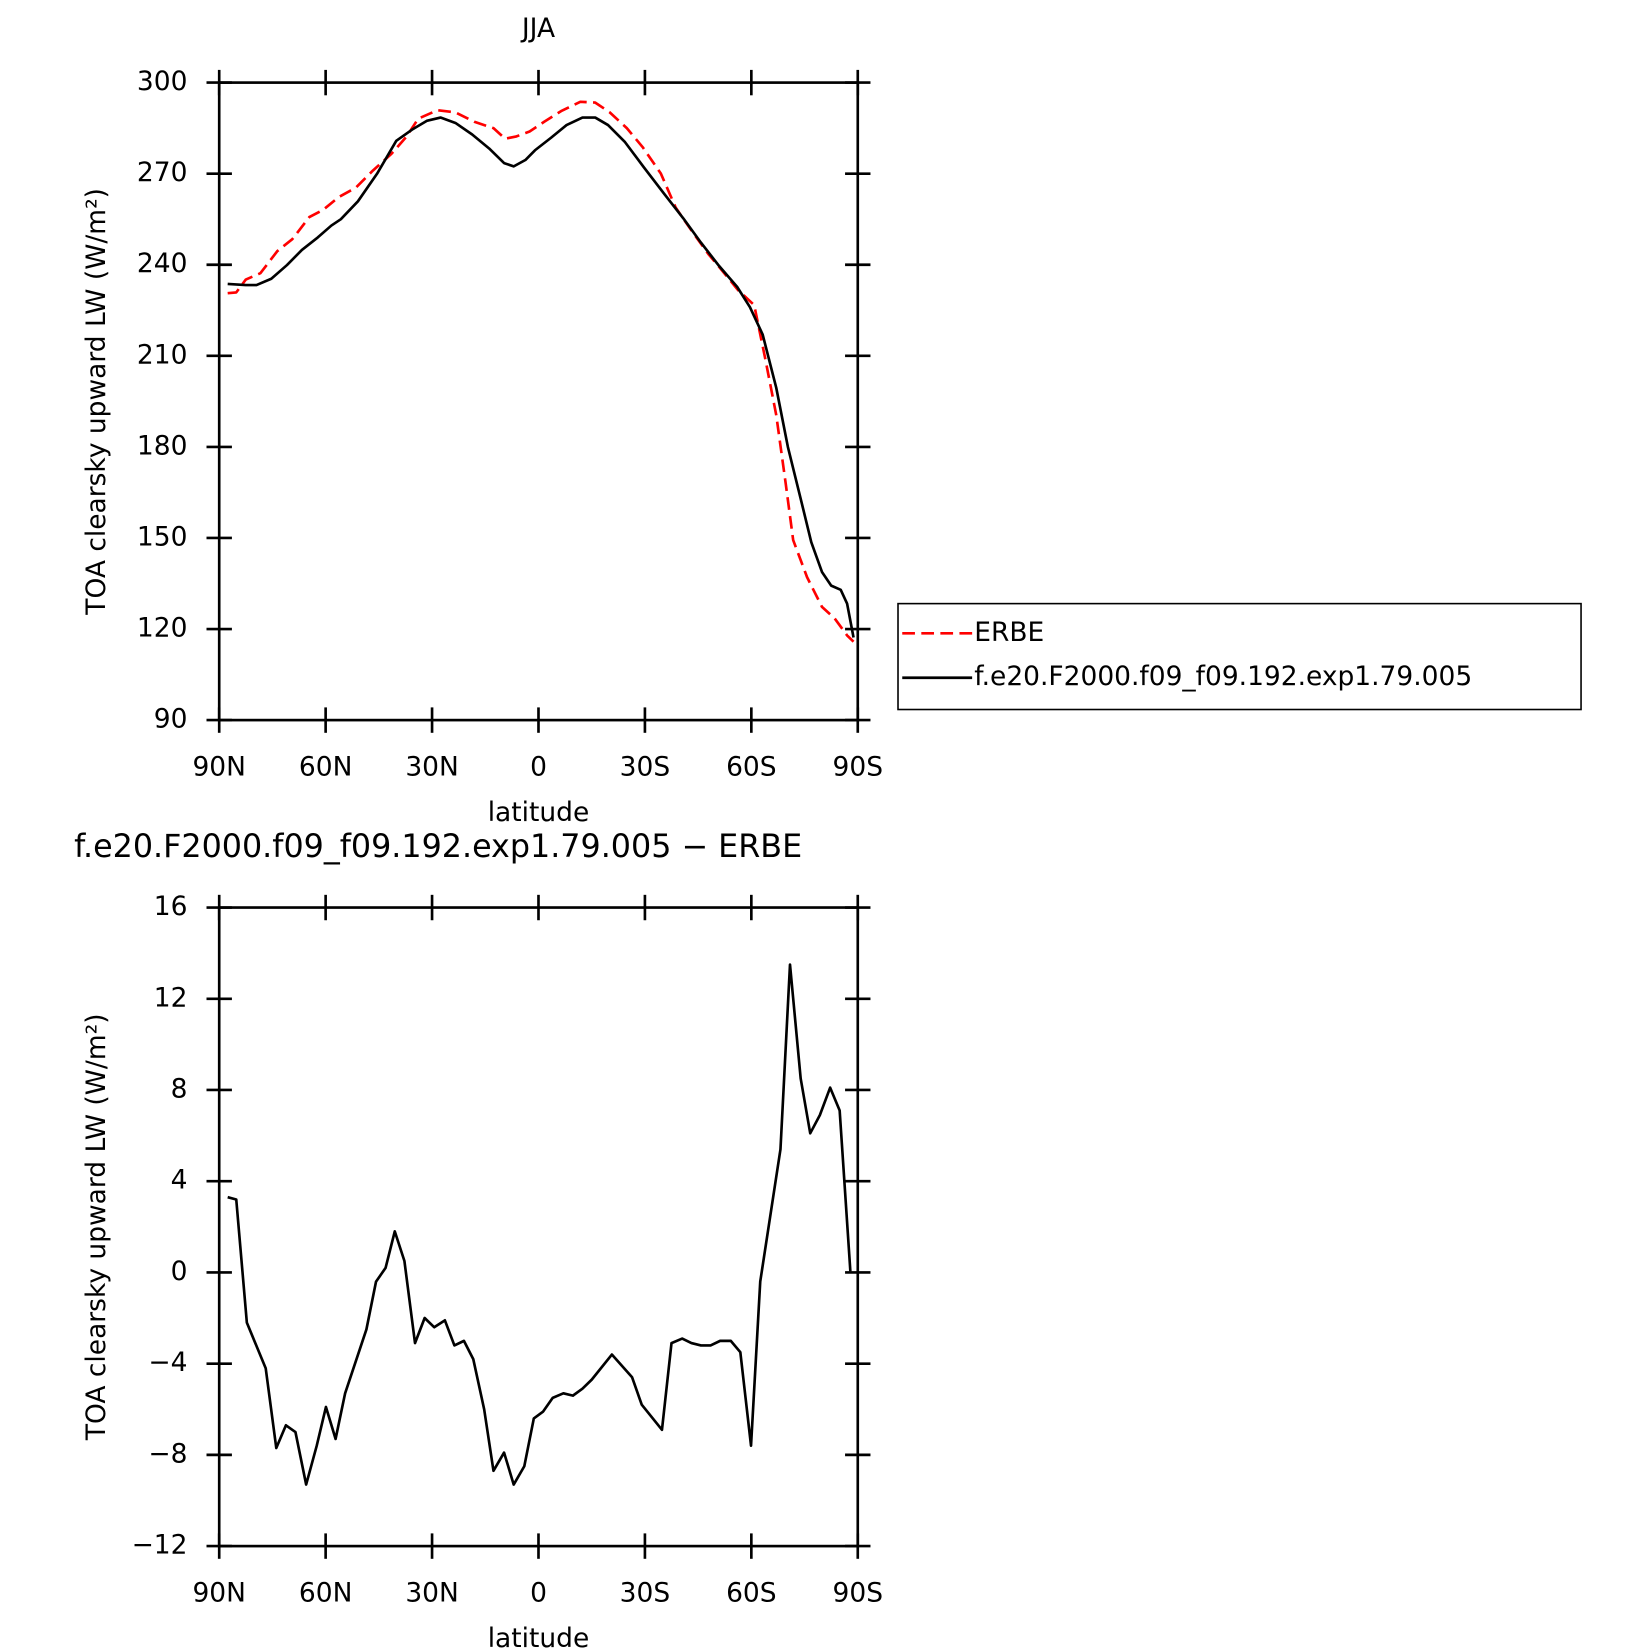  Describe the element at coordinates (1223, 676) in the screenshot. I see `legend-label: f.e20.F2000.f09_f09.192.exp1.79.005` at that location.